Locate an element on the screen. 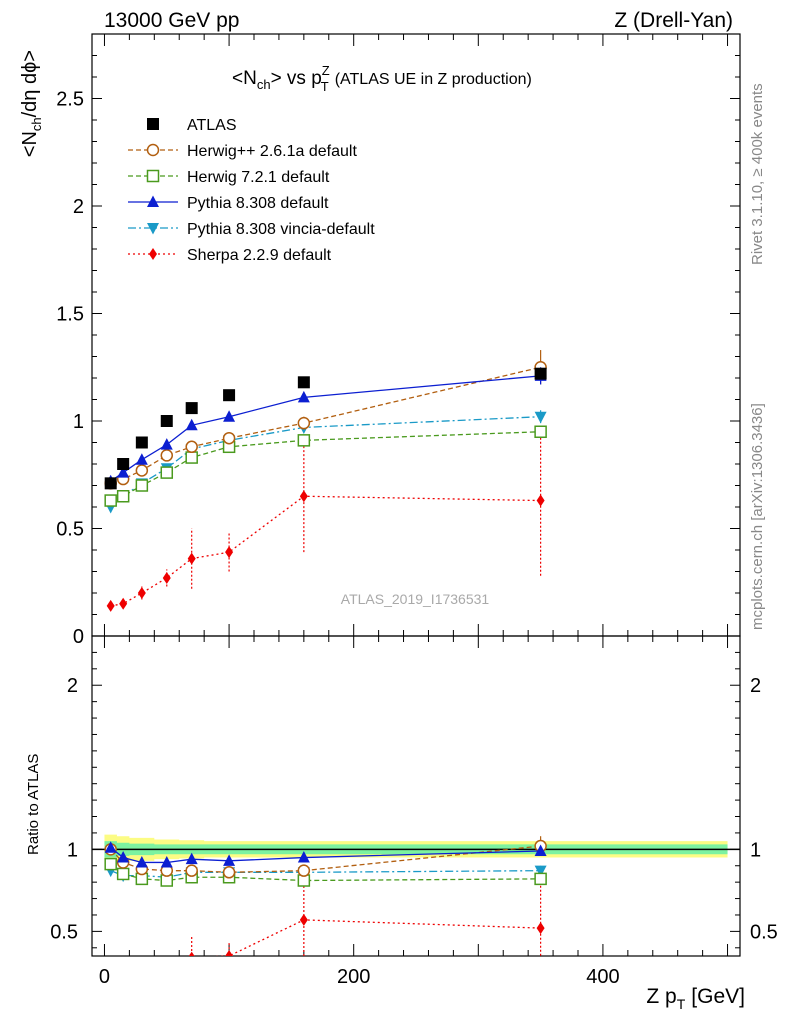  y-tick-label-ratio-left: 1 is located at coordinates (72, 850).